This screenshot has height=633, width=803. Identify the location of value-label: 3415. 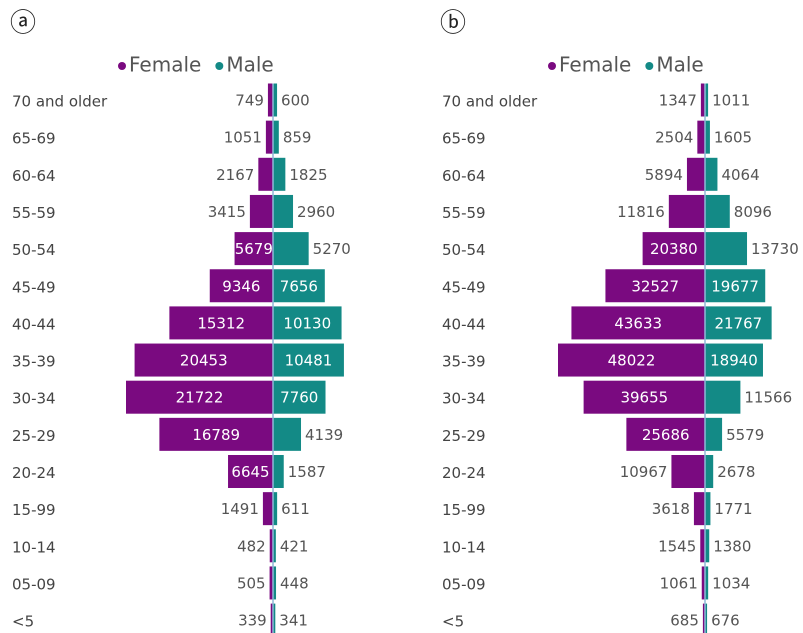
(227, 212).